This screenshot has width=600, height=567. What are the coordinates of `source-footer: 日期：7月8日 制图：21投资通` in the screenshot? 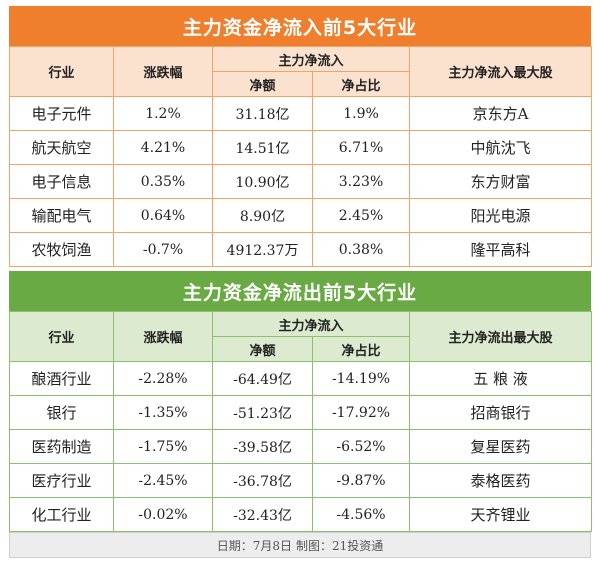 It's located at (300, 545).